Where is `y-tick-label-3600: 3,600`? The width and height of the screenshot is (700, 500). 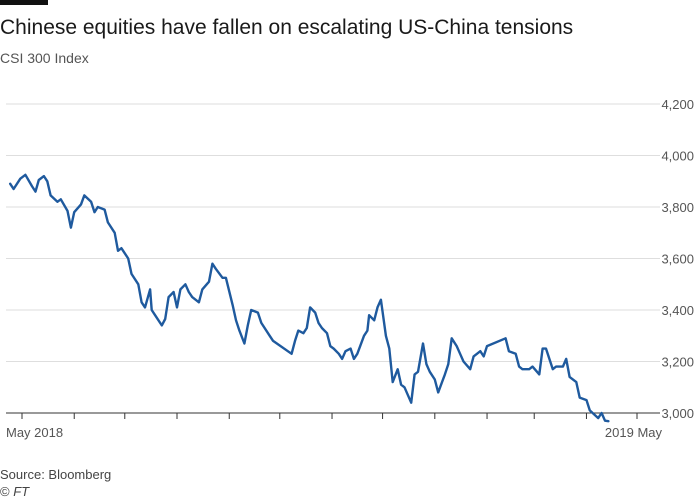 y-tick-label-3600: 3,600 is located at coordinates (677, 259).